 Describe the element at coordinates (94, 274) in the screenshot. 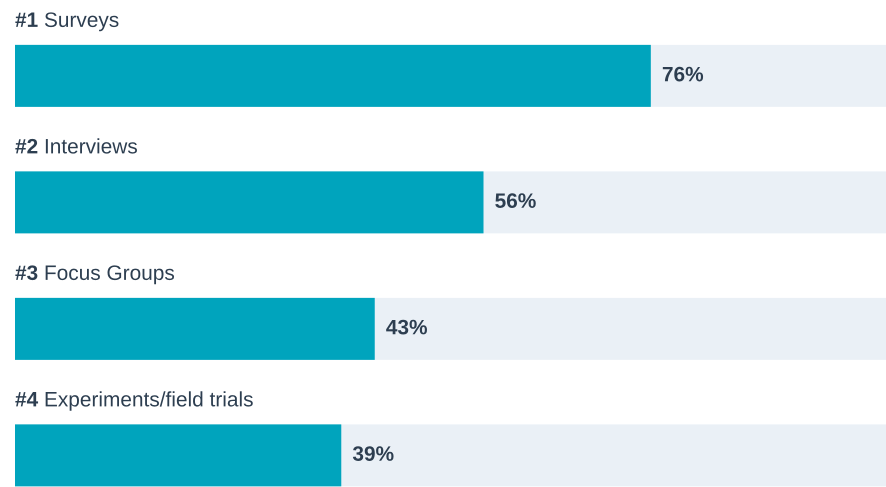

I see `y-tick-label: #3 Focus Groups` at that location.